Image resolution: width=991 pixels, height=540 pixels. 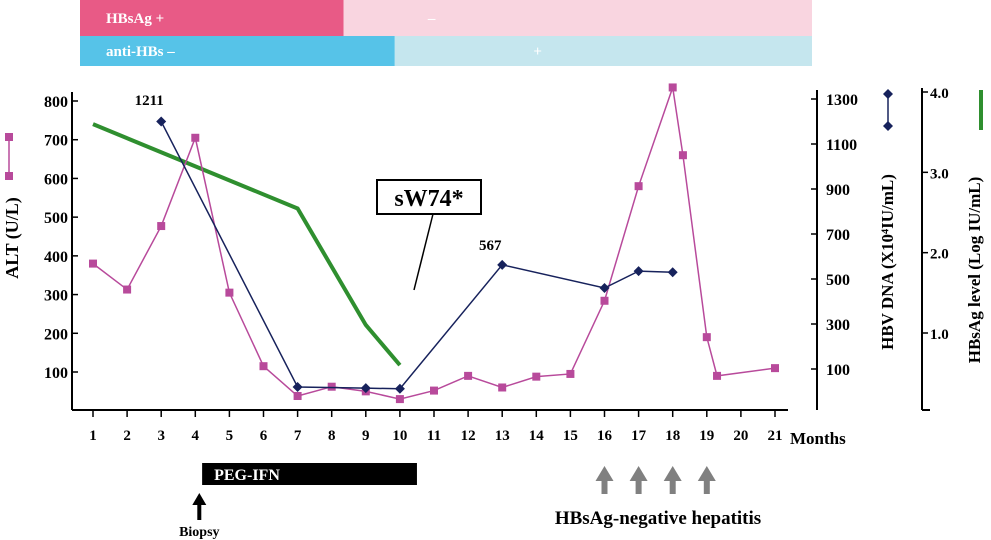 What do you see at coordinates (838, 370) in the screenshot?
I see `y-right1-tick-label: 100` at bounding box center [838, 370].